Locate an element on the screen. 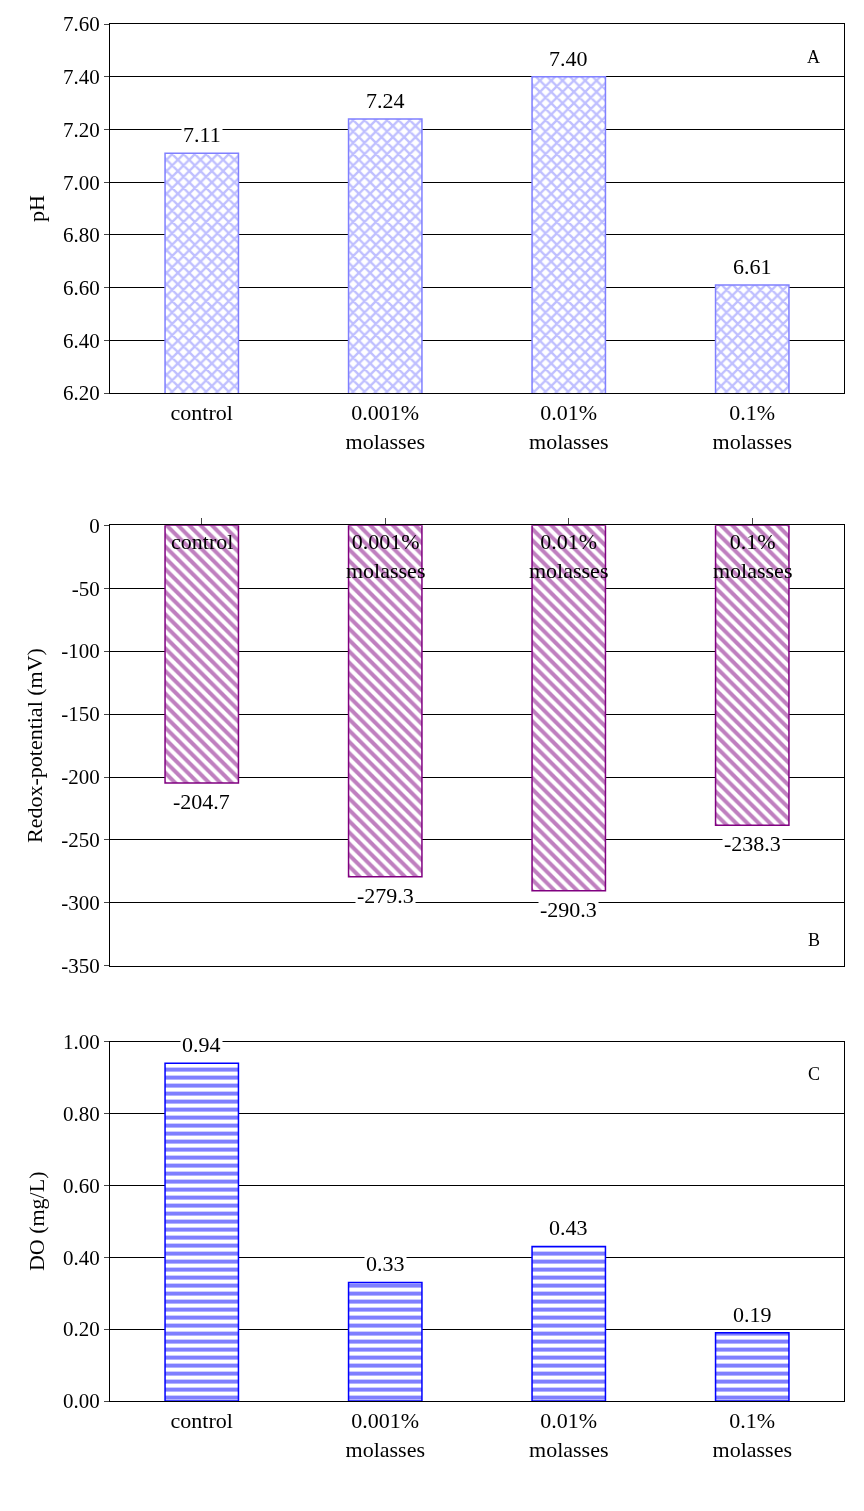  y-tick-label: 7.00 is located at coordinates (81, 182).